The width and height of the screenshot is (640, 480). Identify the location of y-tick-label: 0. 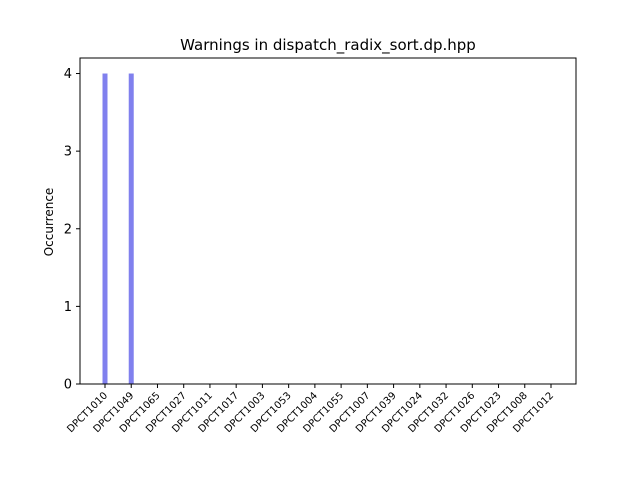
(68, 385).